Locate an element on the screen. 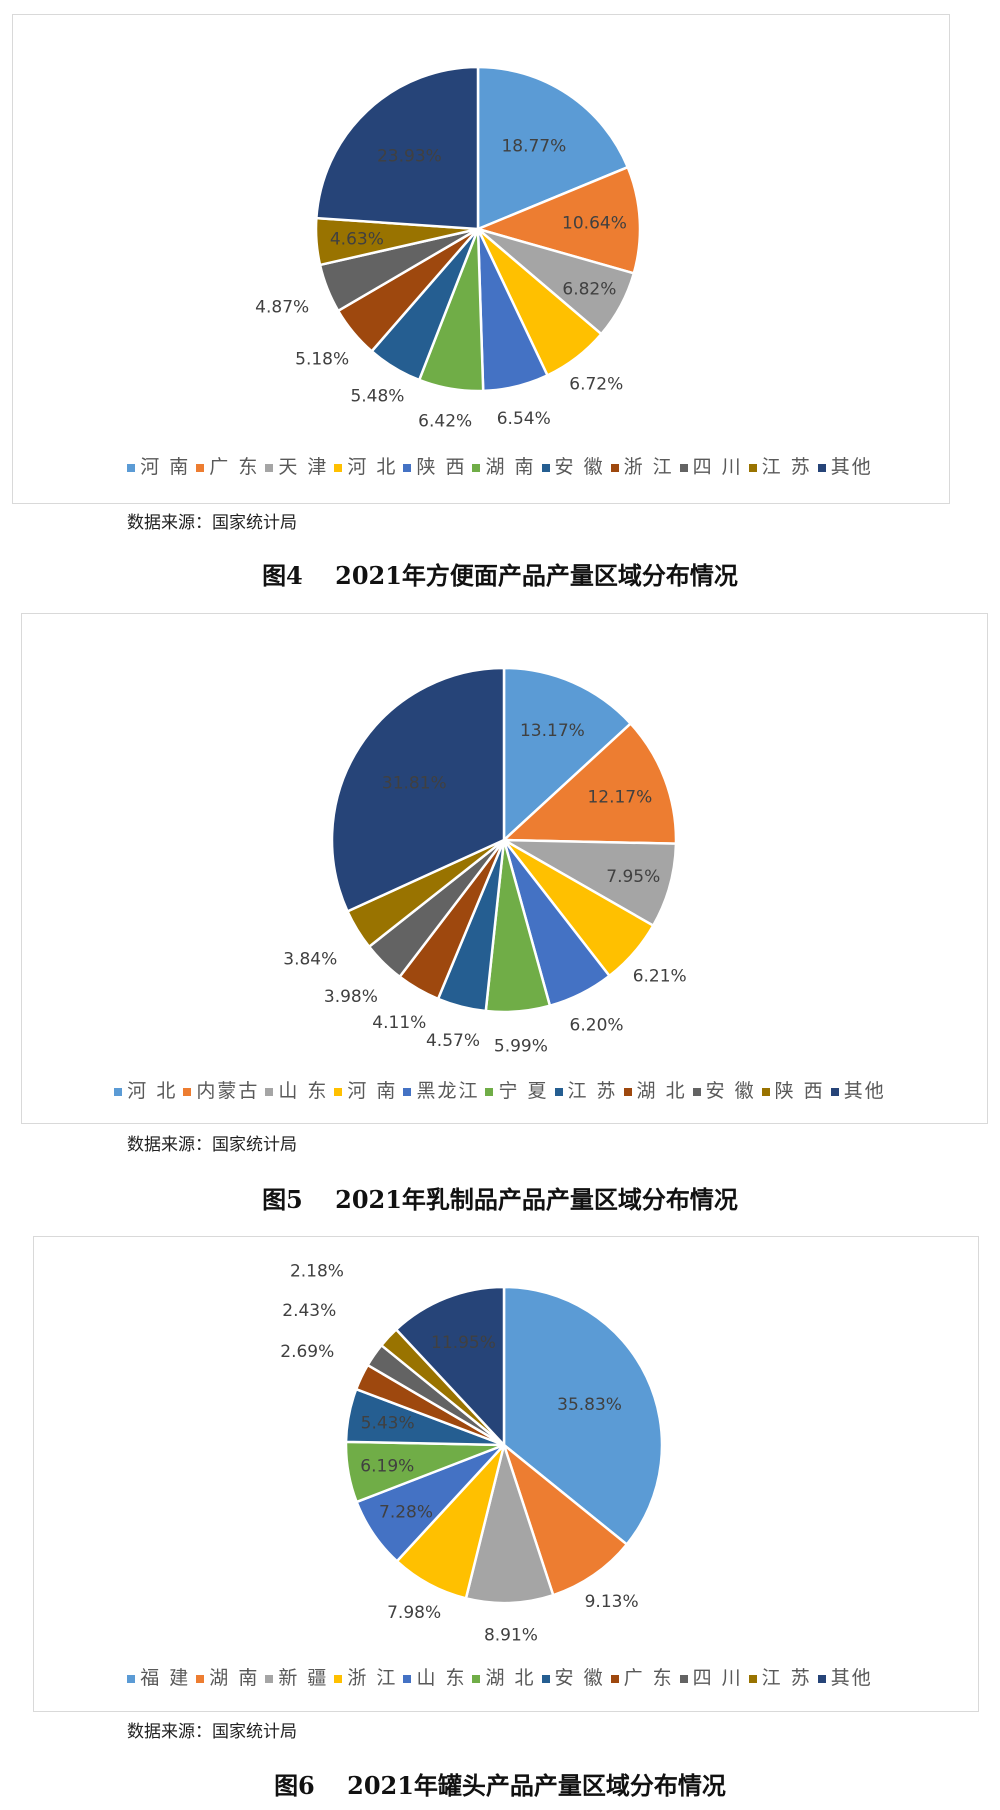 The width and height of the screenshot is (1000, 1810). data-label: 6.42% is located at coordinates (445, 422).